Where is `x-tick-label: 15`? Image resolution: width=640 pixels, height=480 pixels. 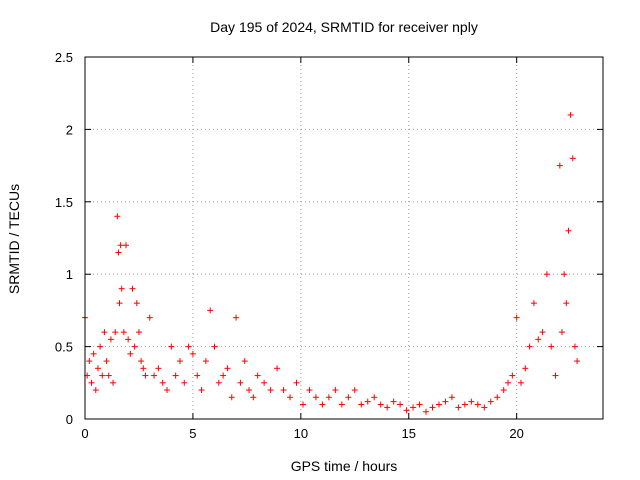
x-tick-label: 15 is located at coordinates (409, 433).